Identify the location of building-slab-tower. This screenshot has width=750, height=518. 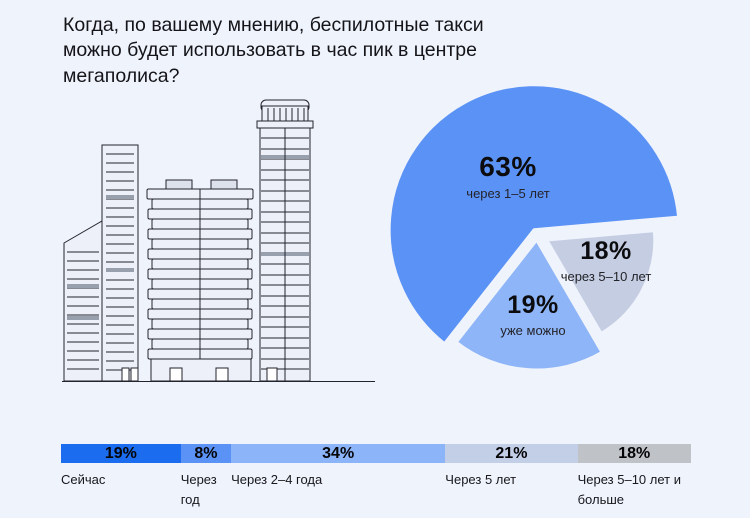
(200, 280).